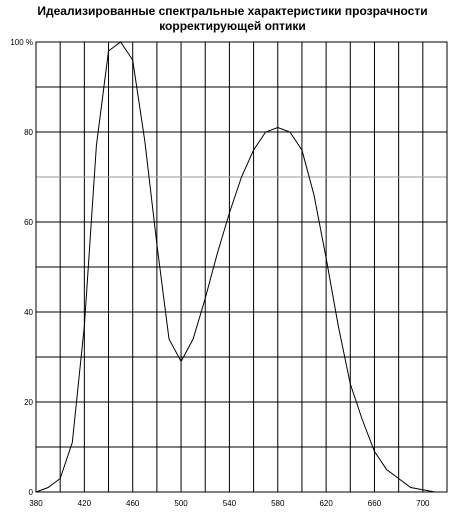  What do you see at coordinates (21, 267) in the screenshot?
I see `y-axis-ticks: 0 20 40 60 80 100 %` at bounding box center [21, 267].